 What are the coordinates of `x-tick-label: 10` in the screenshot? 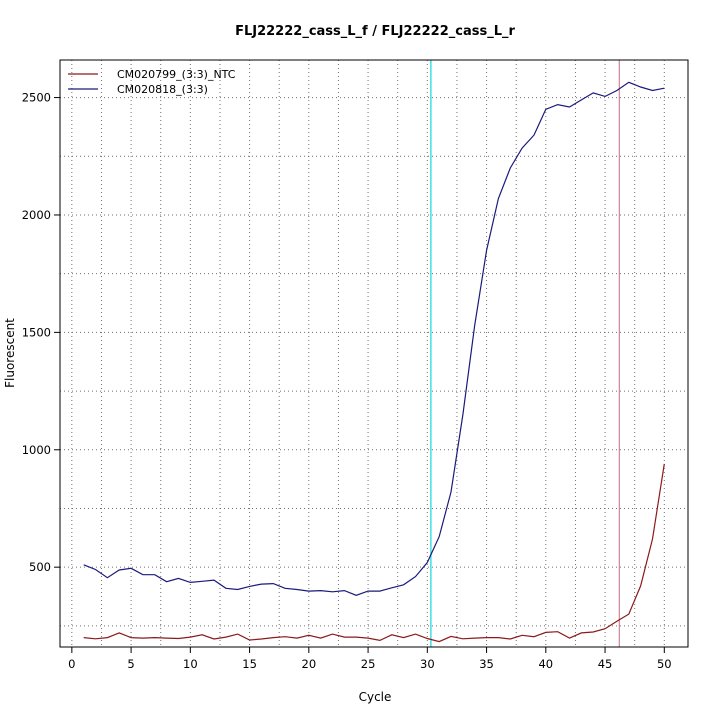 It's located at (190, 664).